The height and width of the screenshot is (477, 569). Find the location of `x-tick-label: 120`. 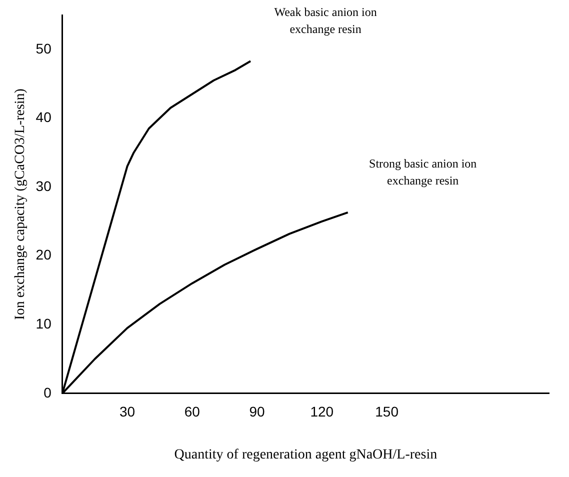

x-tick-label: 120 is located at coordinates (322, 412).